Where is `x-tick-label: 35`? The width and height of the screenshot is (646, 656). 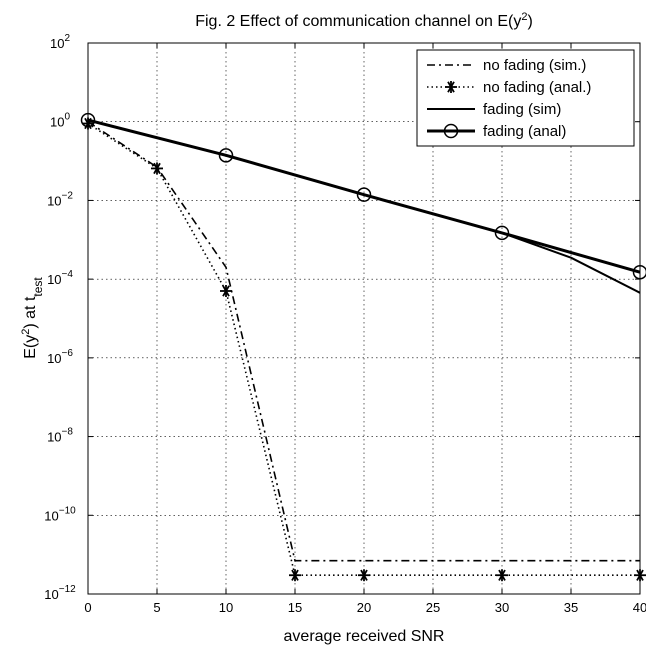
x-tick-label: 35 is located at coordinates (571, 607).